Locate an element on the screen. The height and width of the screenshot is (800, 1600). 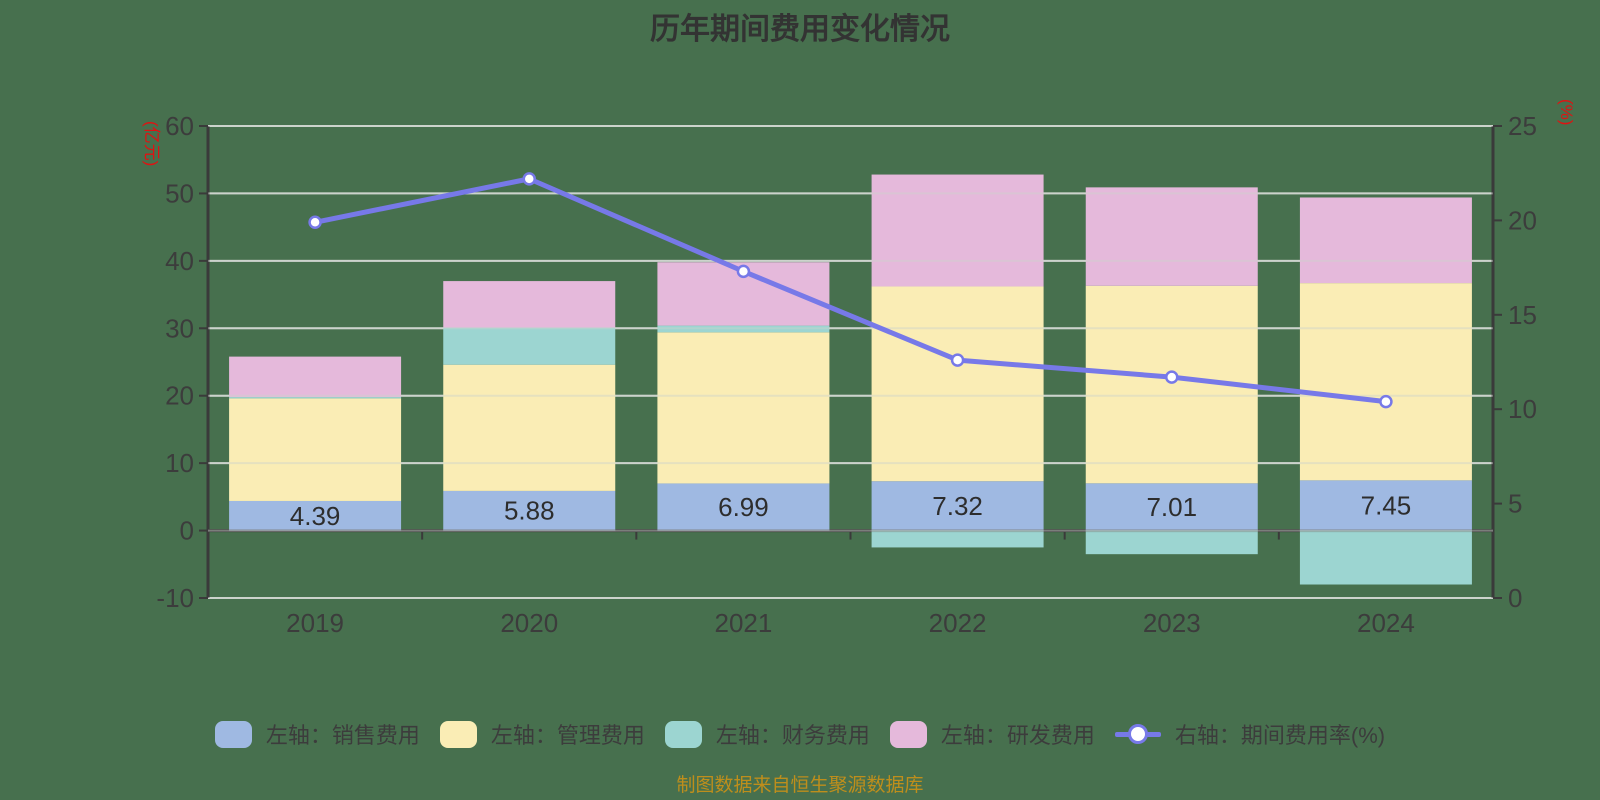
y-axis-right-label: 10 is located at coordinates (1522, 409).